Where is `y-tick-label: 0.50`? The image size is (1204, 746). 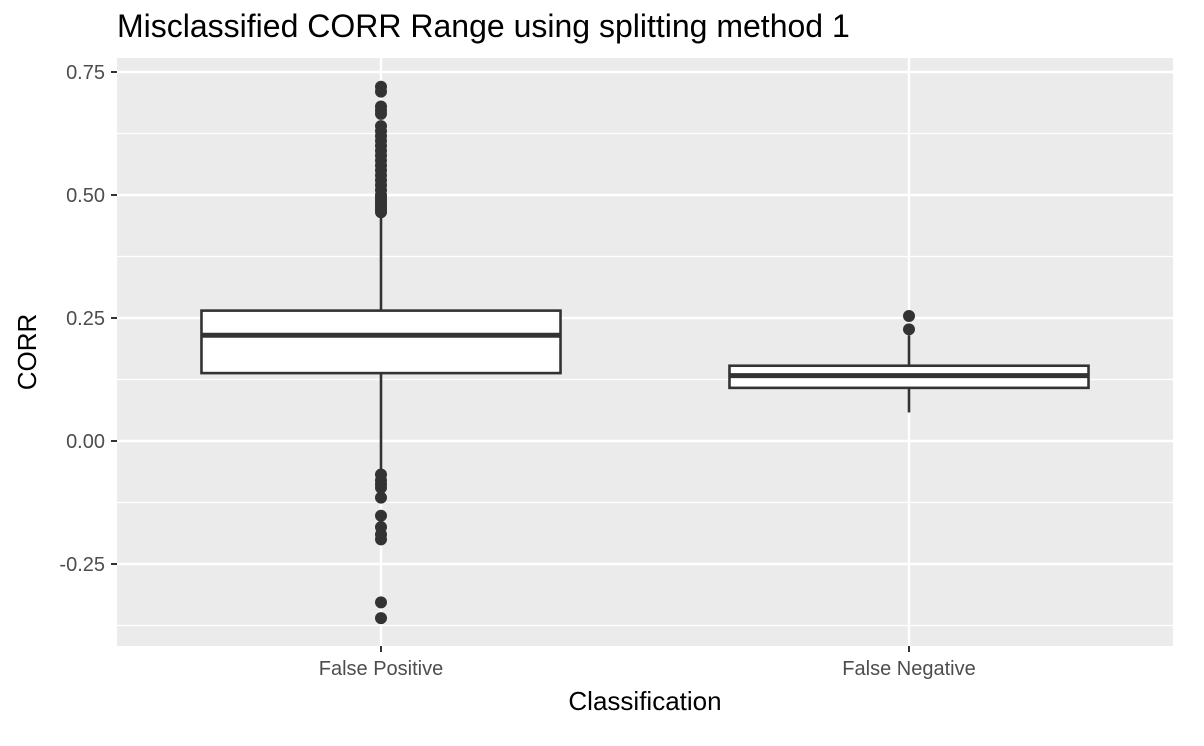 y-tick-label: 0.50 is located at coordinates (85, 196).